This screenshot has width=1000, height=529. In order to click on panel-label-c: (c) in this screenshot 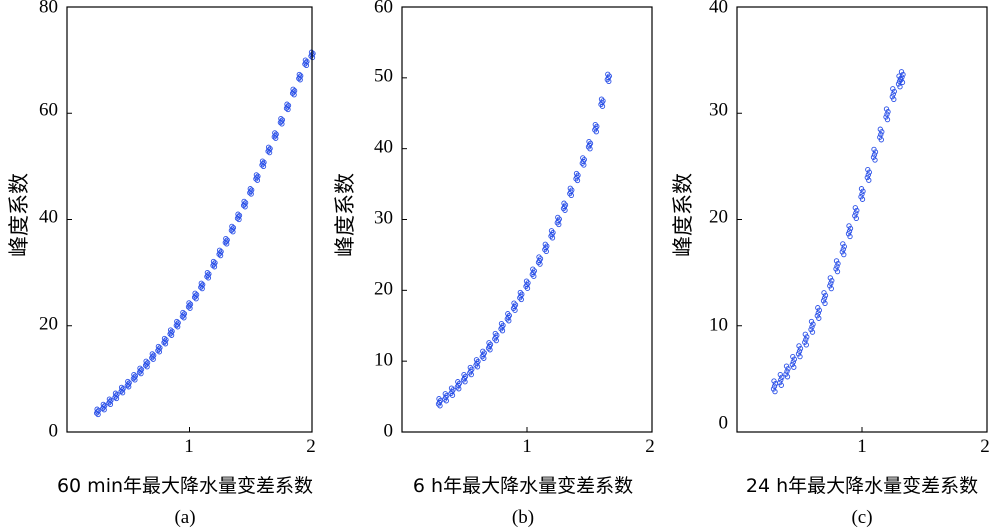, I will do `click(861, 517)`.